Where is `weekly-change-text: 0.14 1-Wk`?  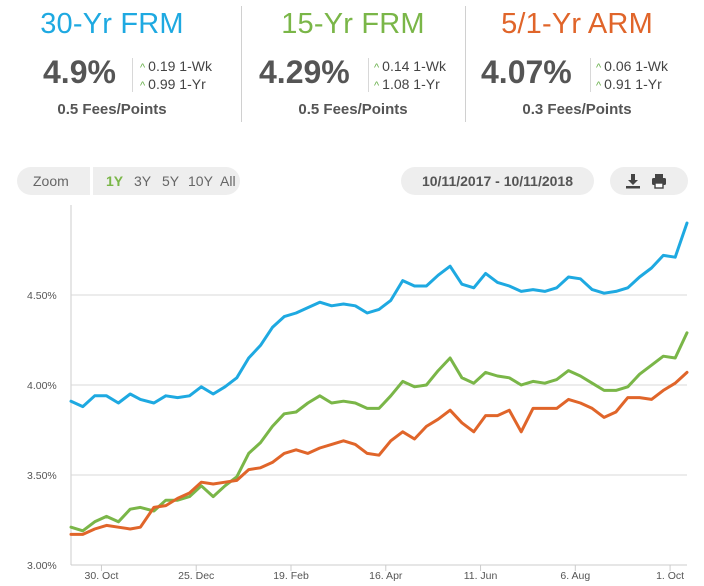 weekly-change-text: 0.14 1-Wk is located at coordinates (414, 66).